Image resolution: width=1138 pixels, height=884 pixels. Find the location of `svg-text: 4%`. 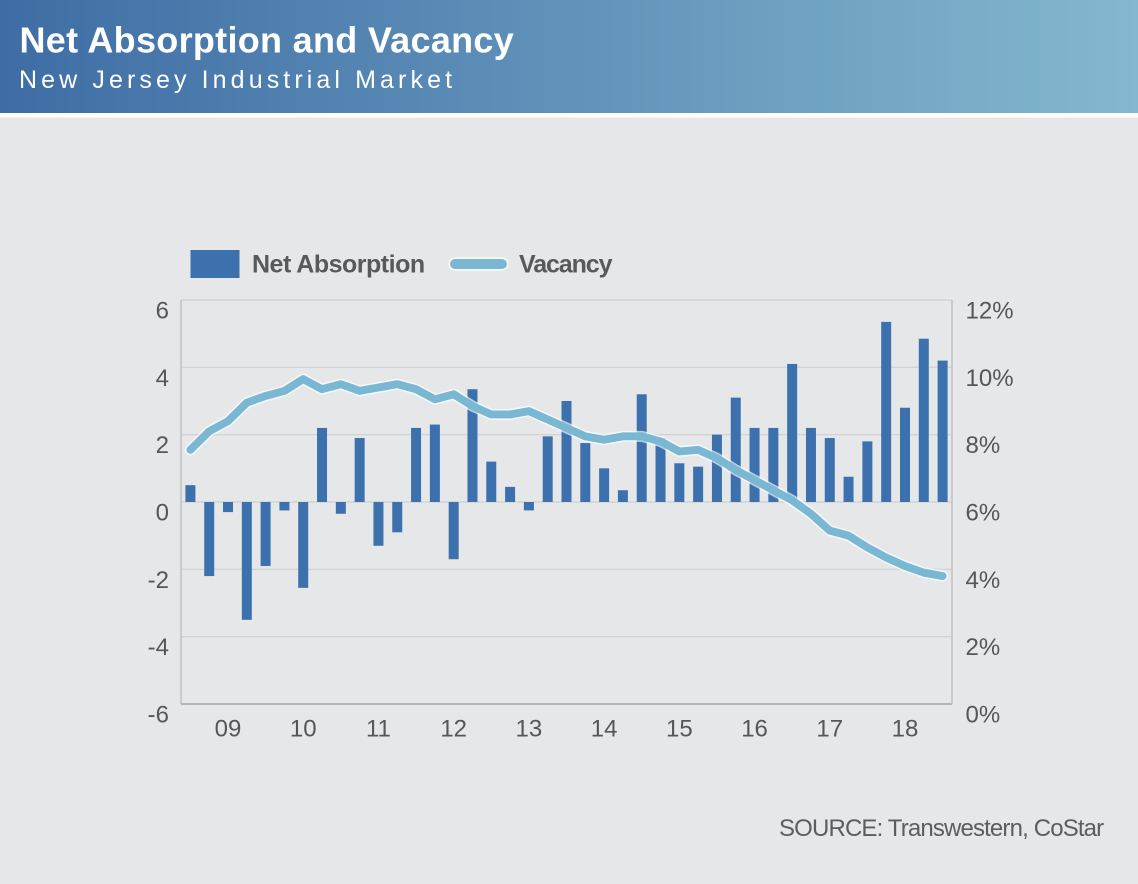

svg-text: 4% is located at coordinates (983, 580).